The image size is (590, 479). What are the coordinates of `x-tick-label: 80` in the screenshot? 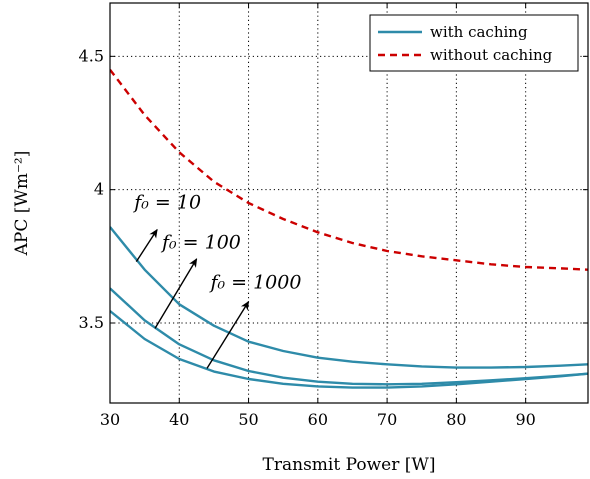 It's located at (456, 419).